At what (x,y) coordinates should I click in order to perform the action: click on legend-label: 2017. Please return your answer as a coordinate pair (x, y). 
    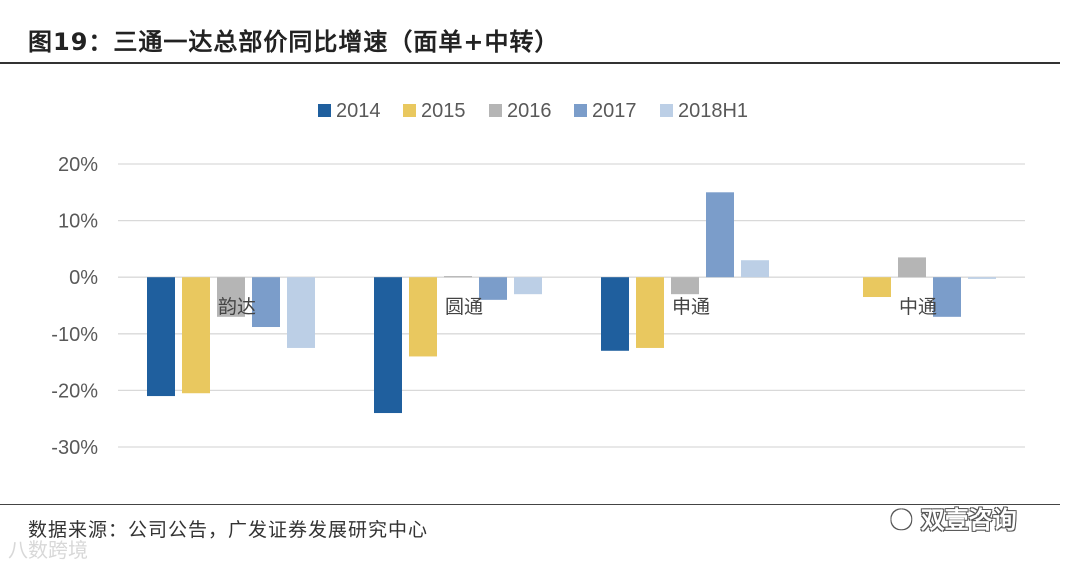
    Looking at the image, I should click on (614, 111).